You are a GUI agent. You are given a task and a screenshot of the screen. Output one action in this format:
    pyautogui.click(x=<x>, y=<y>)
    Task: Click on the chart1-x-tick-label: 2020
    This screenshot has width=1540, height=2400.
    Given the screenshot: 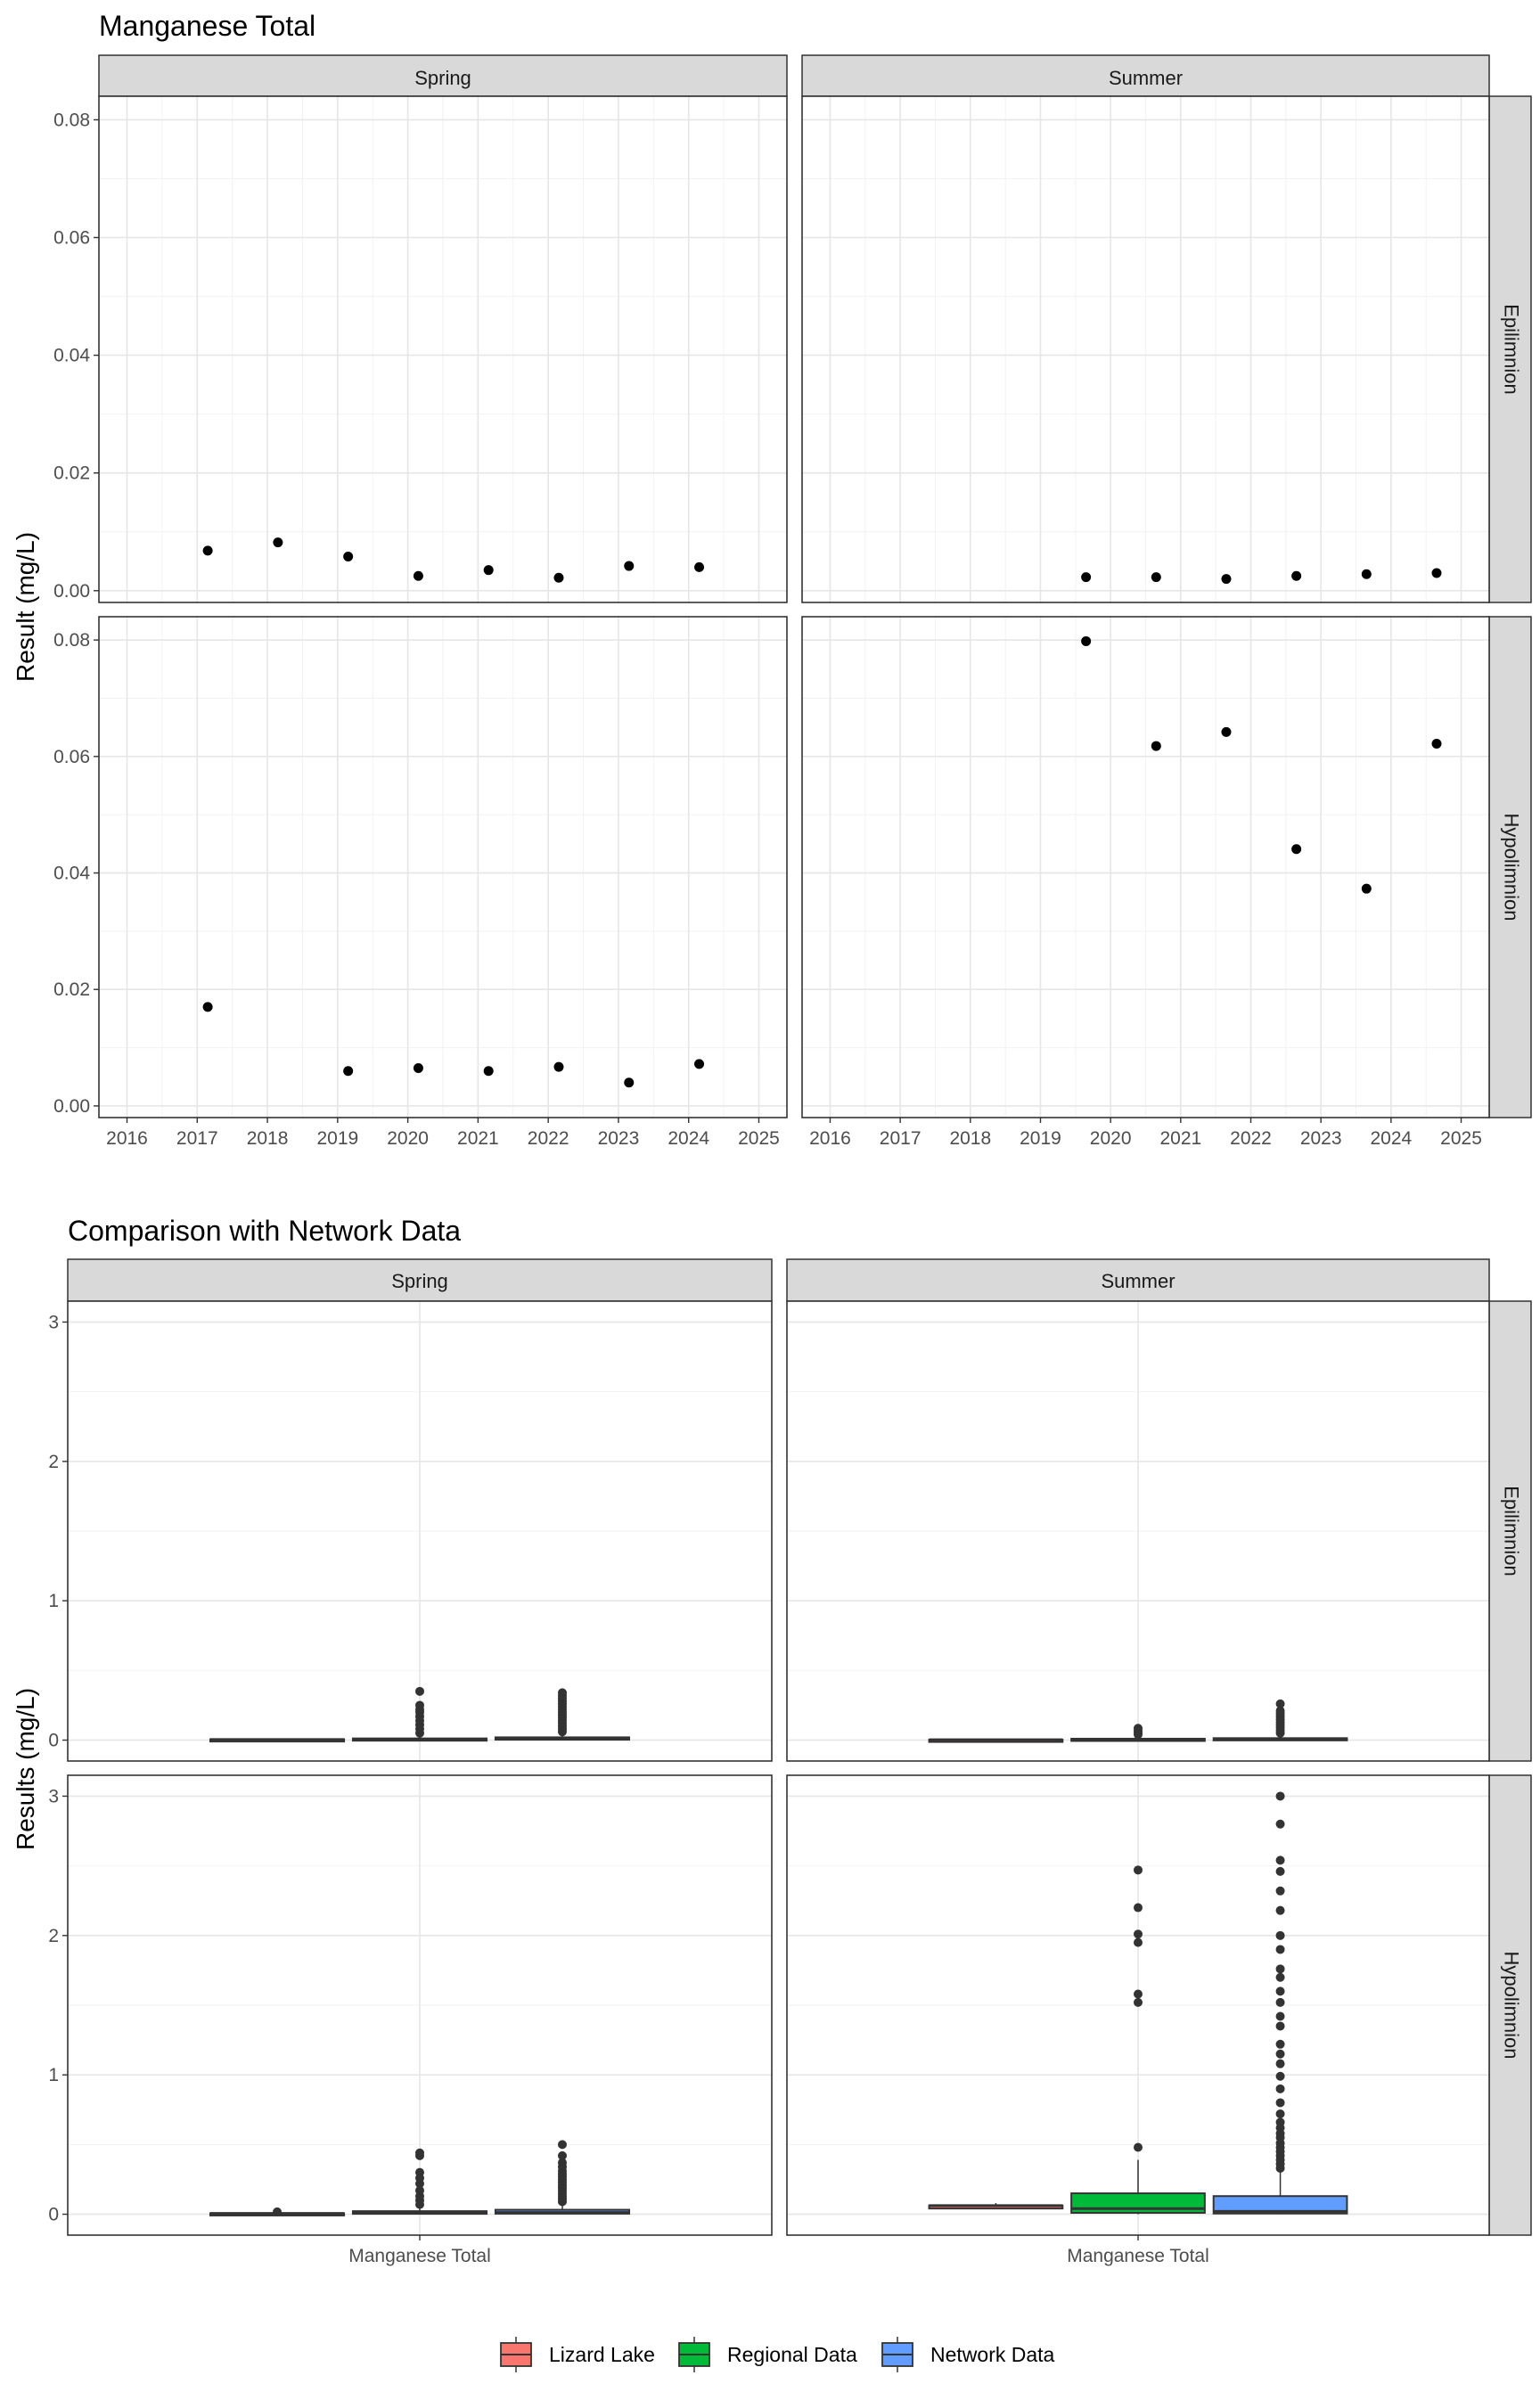 What is the action you would take?
    pyautogui.click(x=1111, y=1138)
    